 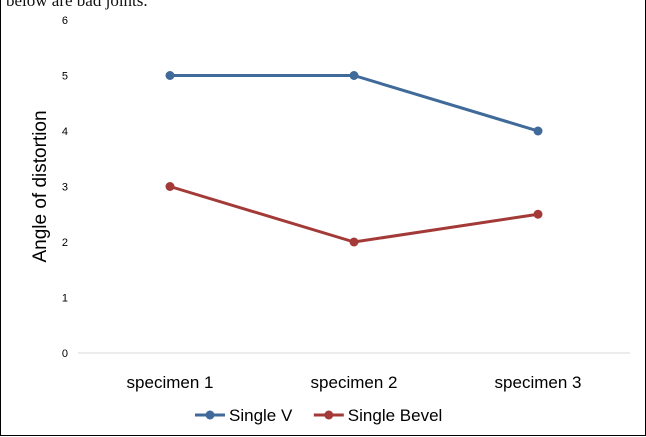 What do you see at coordinates (65, 132) in the screenshot?
I see `y-tick-label: 4` at bounding box center [65, 132].